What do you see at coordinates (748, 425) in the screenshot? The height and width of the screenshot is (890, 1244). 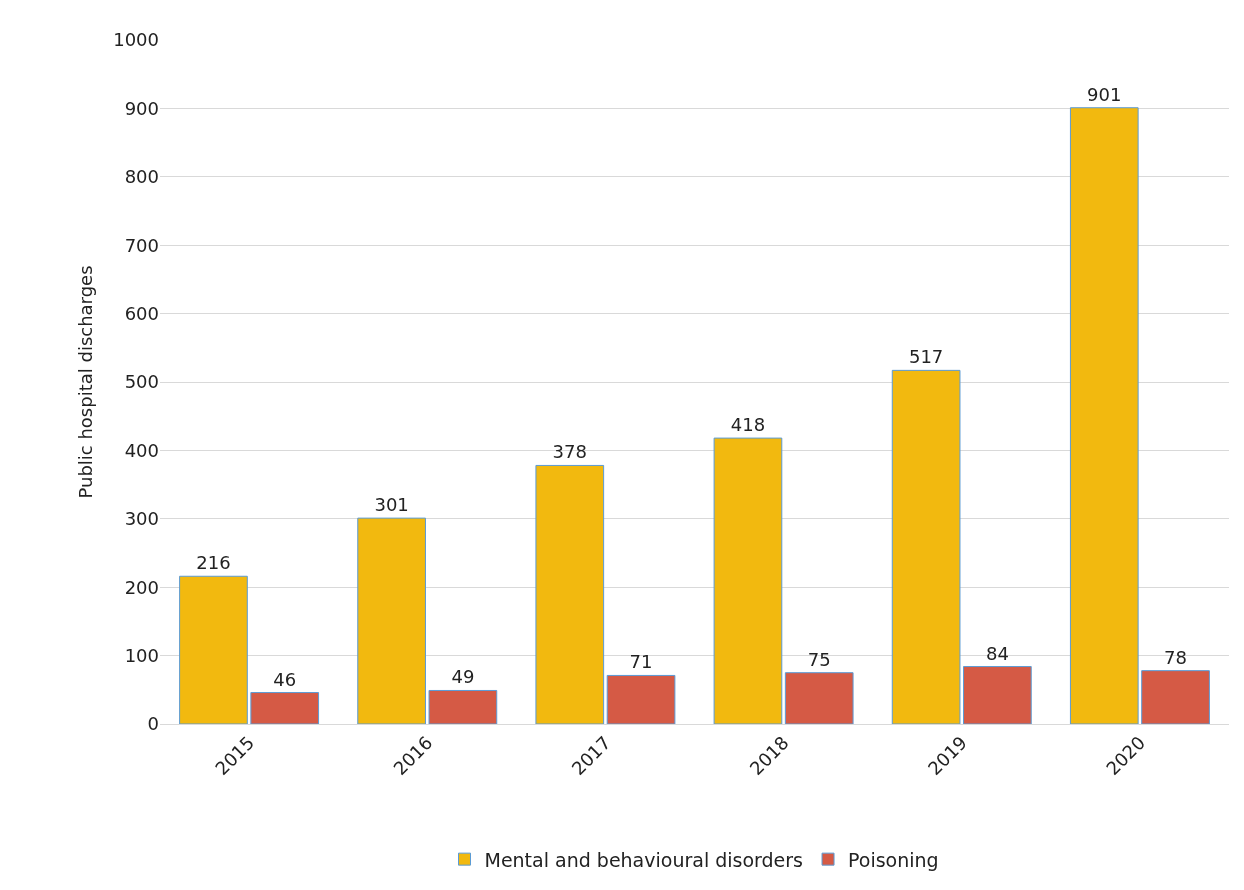 I see `data-label: 418` at bounding box center [748, 425].